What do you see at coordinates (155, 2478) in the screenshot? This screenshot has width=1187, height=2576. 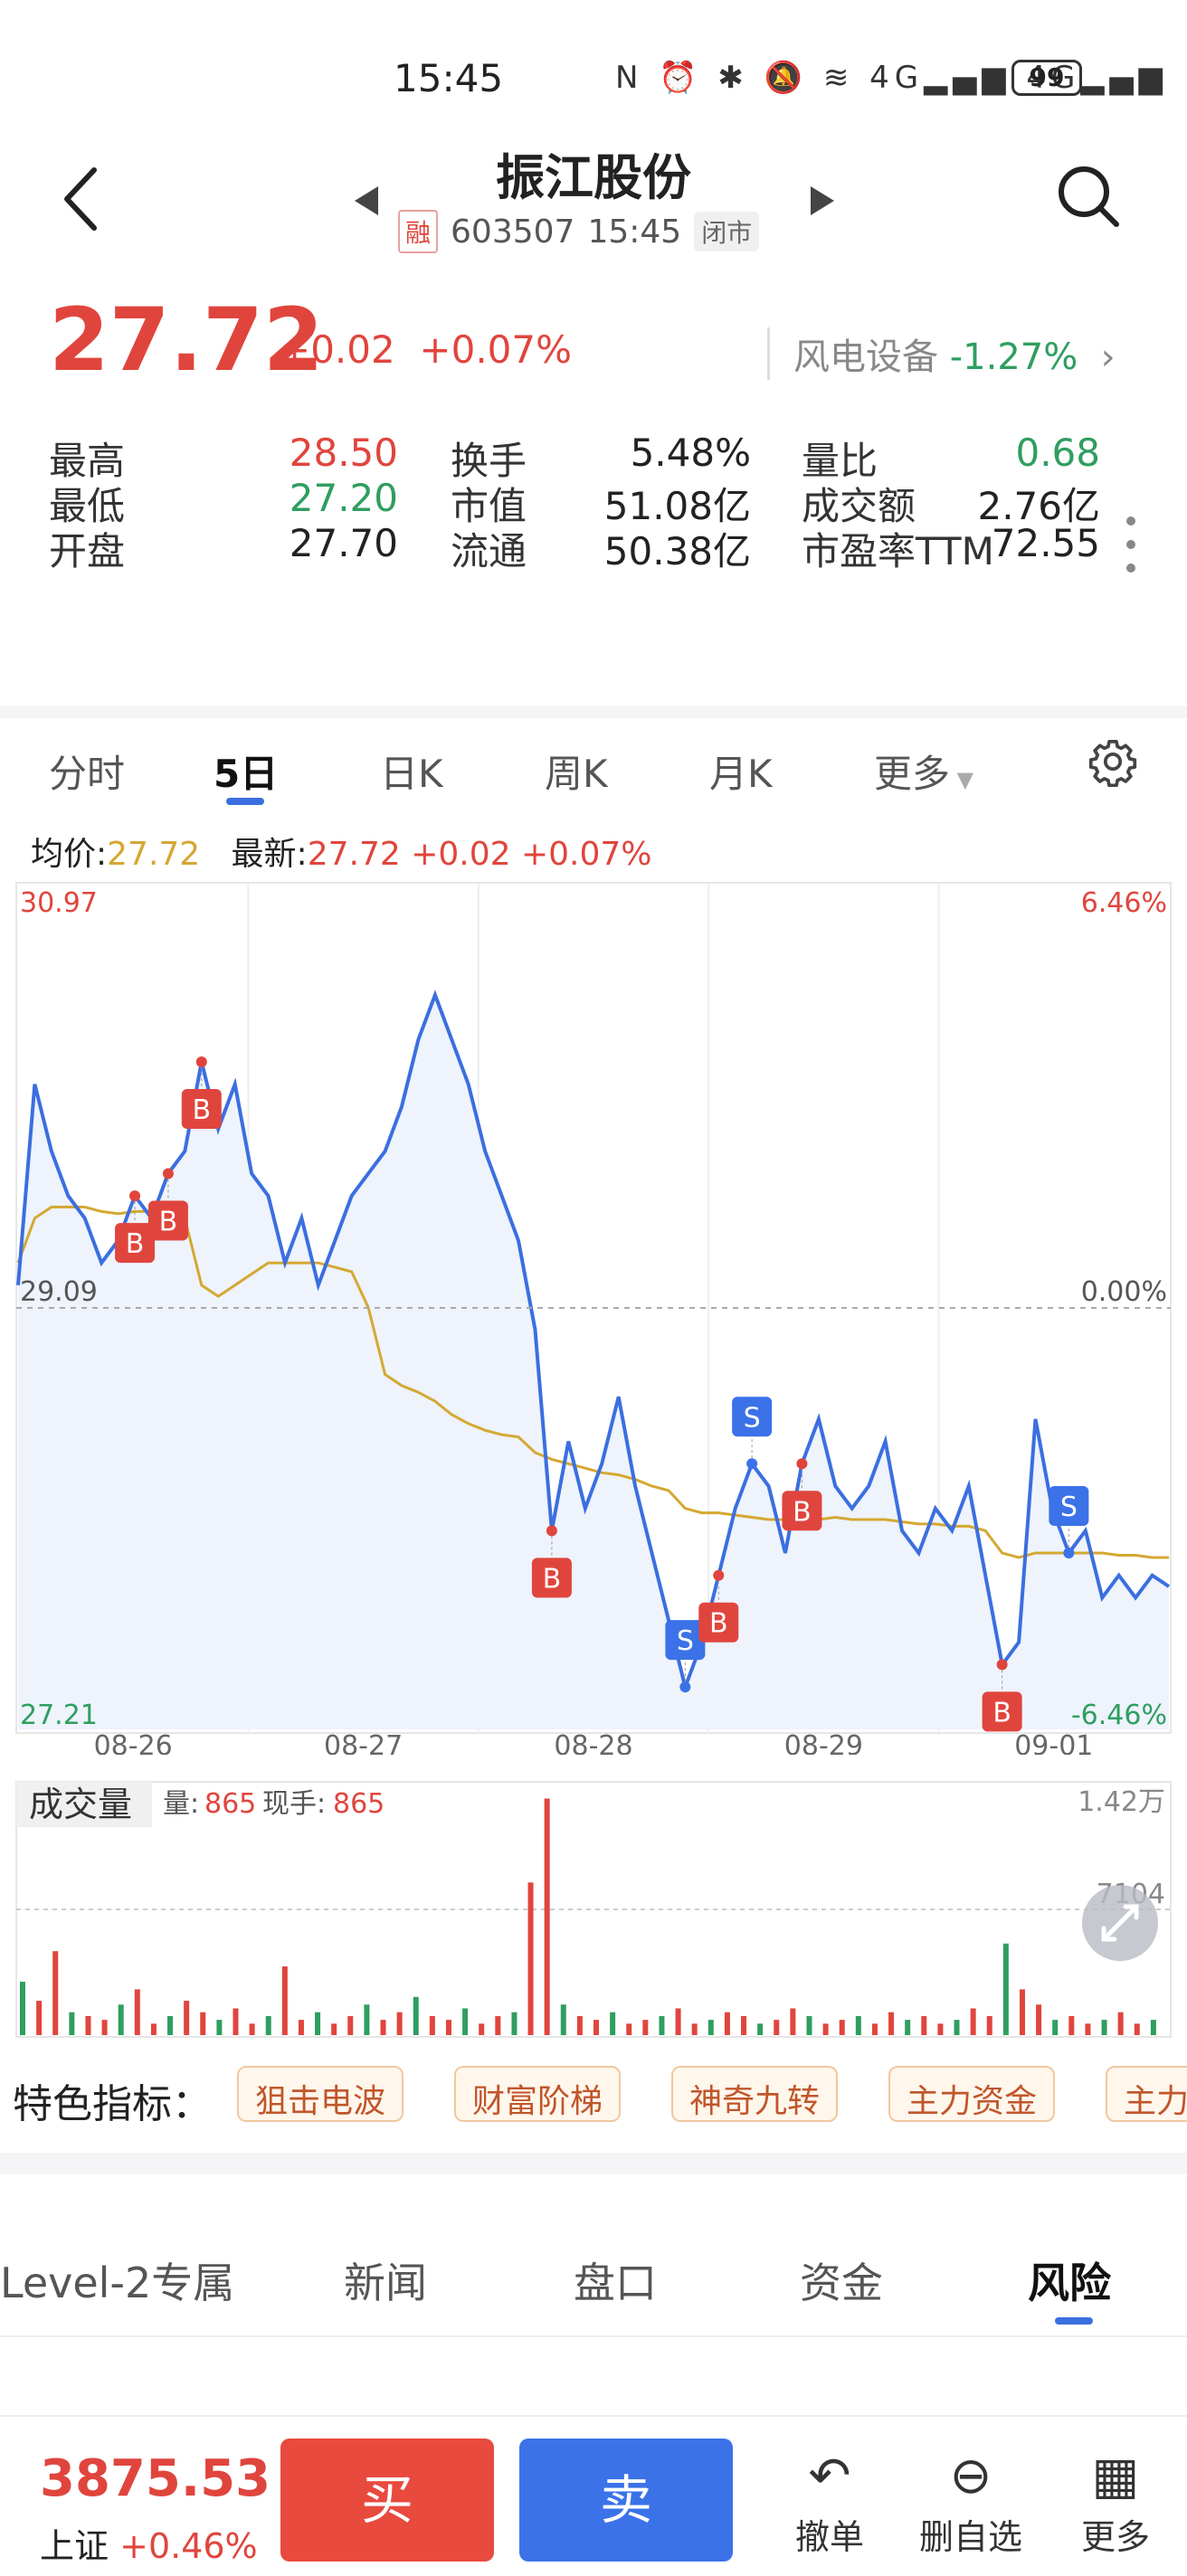 I see `index-value: 3875.53` at bounding box center [155, 2478].